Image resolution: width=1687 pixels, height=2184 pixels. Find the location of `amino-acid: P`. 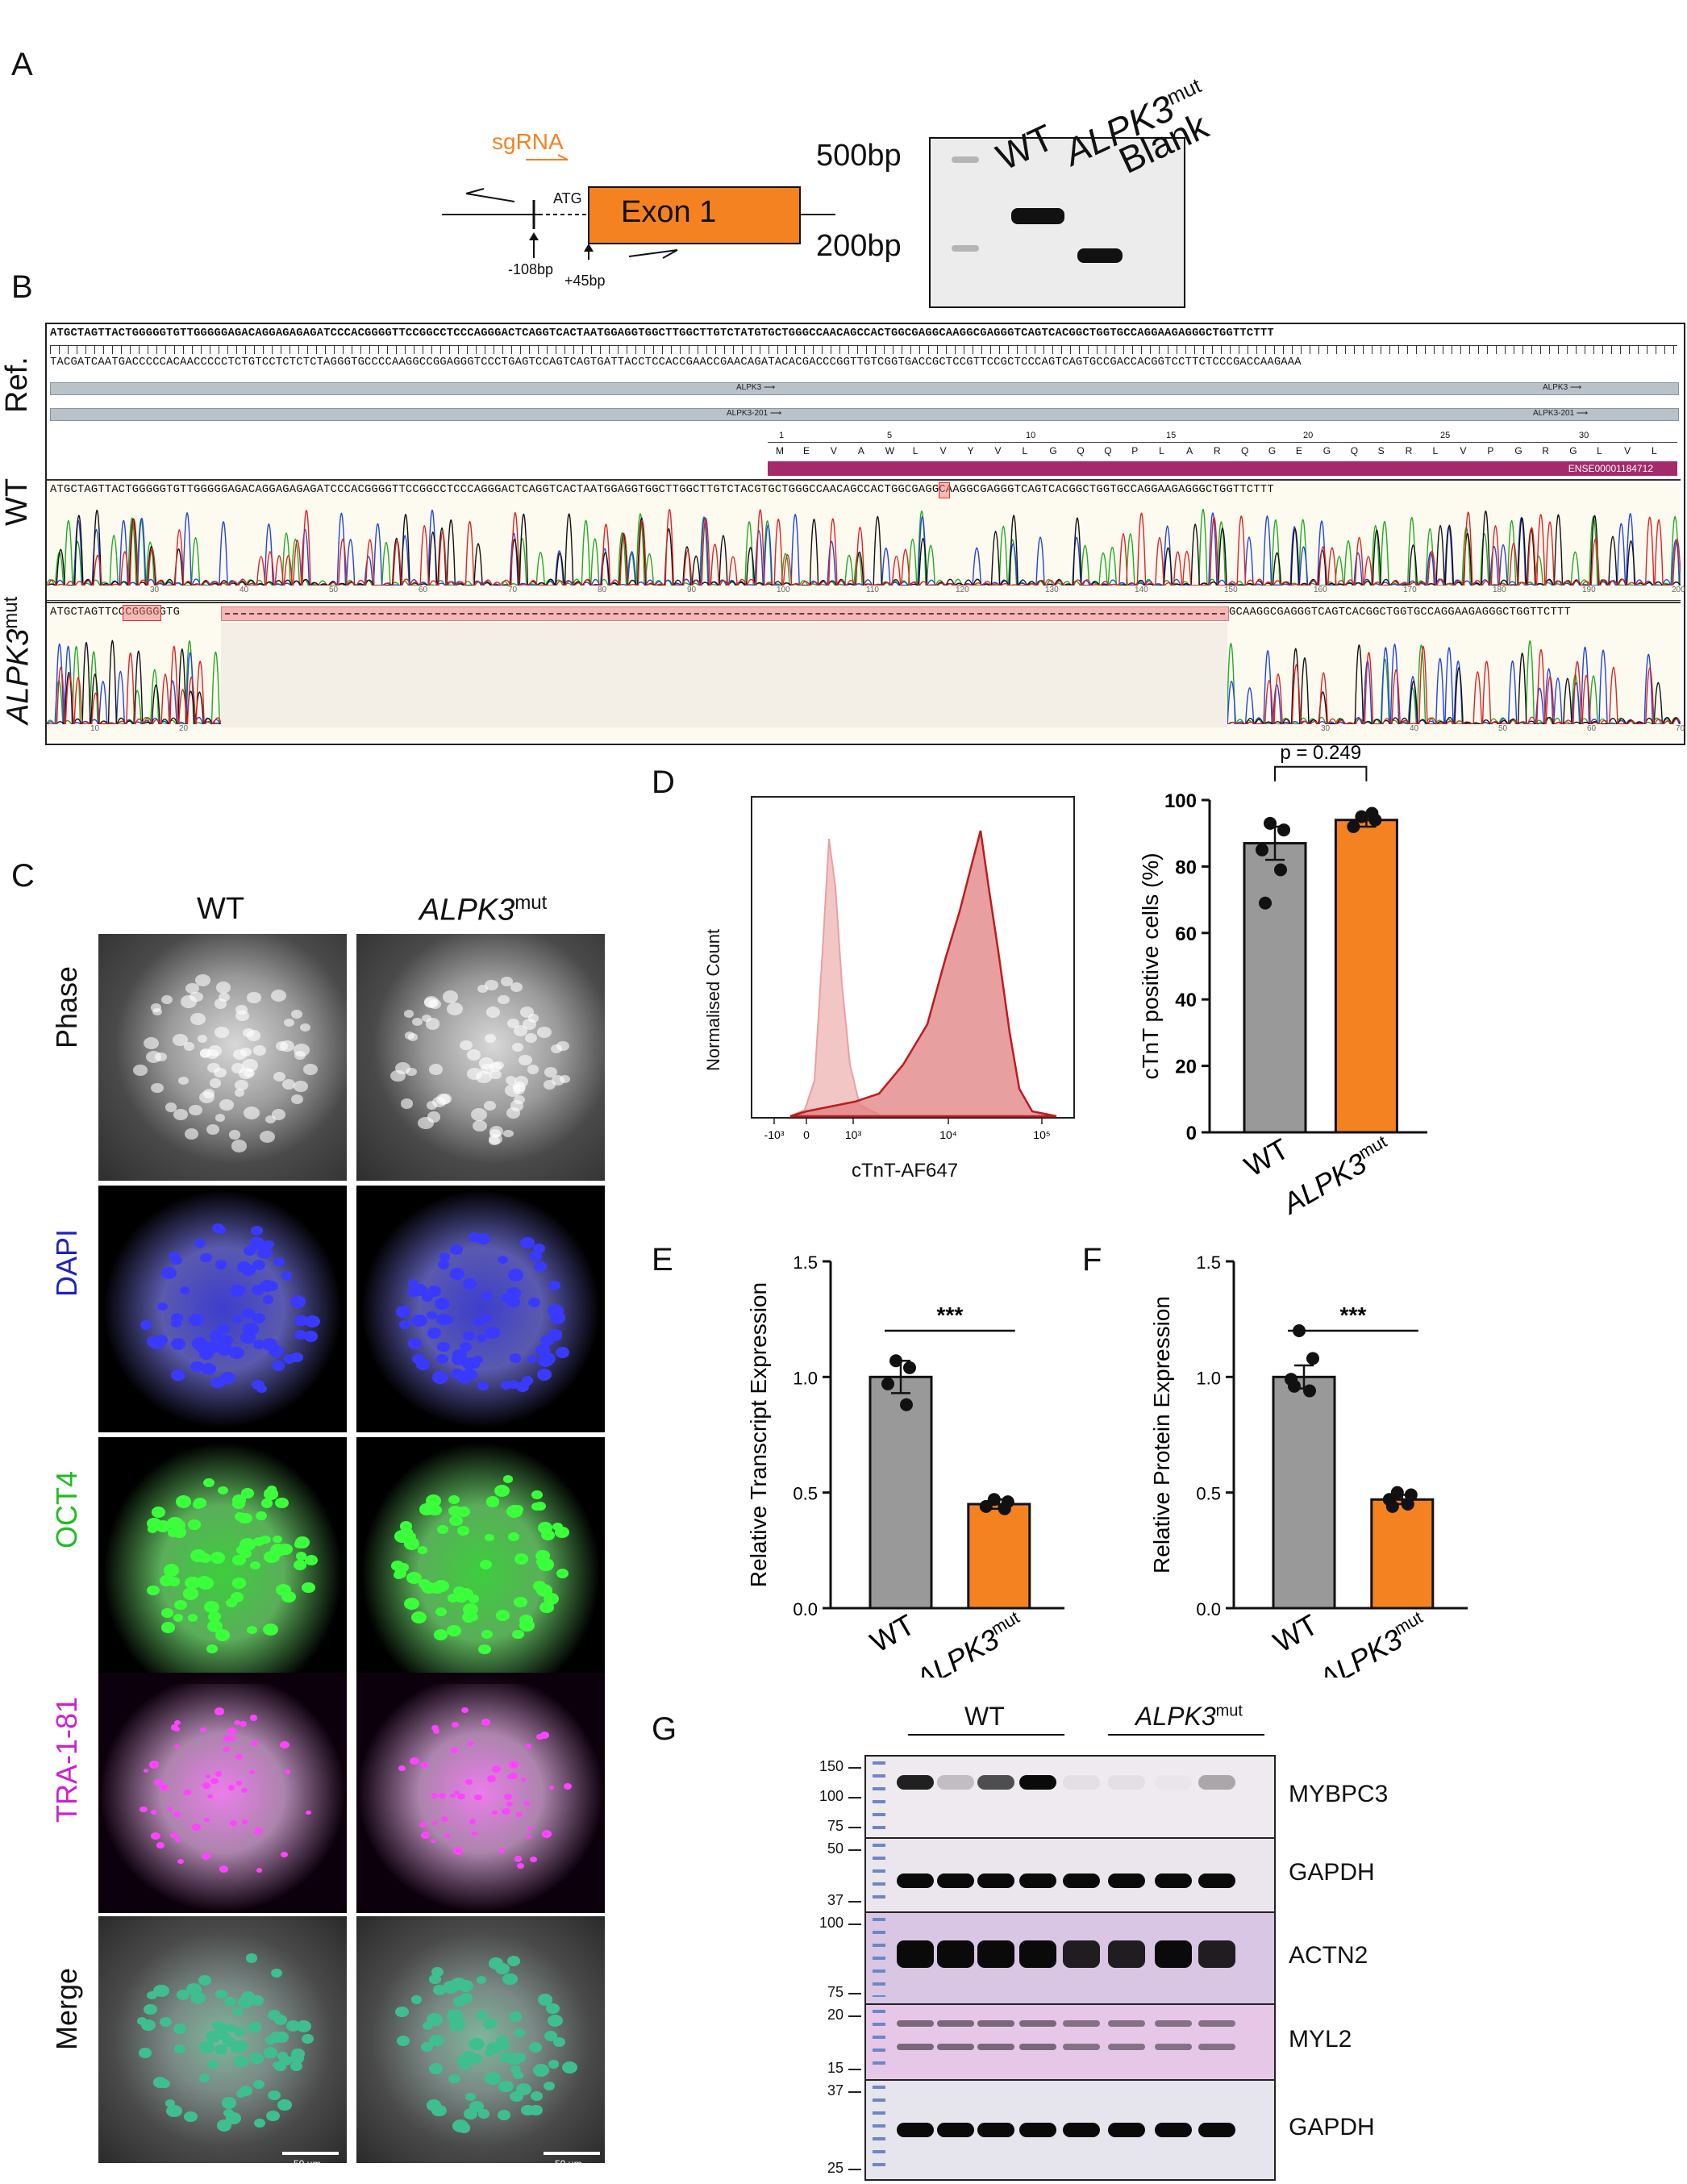

amino-acid: P is located at coordinates (1135, 450).